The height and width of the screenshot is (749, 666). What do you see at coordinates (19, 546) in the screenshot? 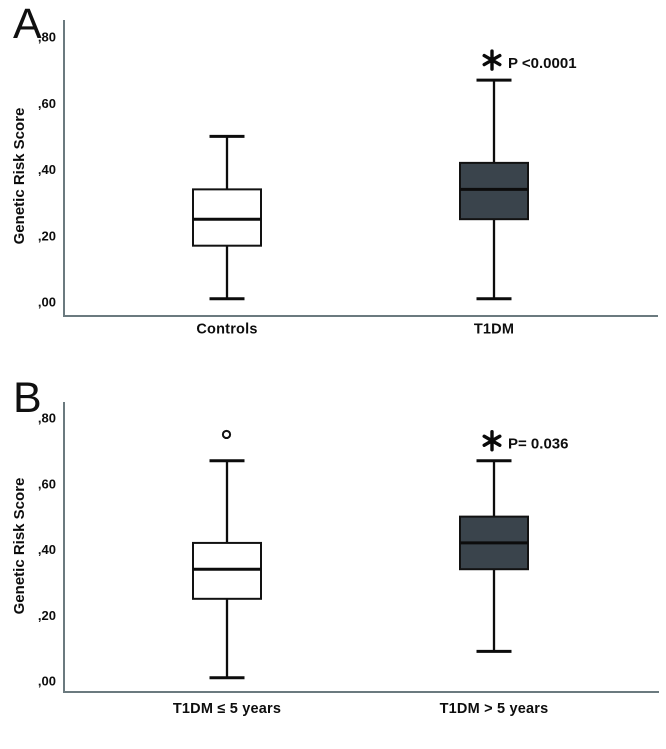
I see `panel-b-y-axis-title: Genetic Risk Score` at bounding box center [19, 546].